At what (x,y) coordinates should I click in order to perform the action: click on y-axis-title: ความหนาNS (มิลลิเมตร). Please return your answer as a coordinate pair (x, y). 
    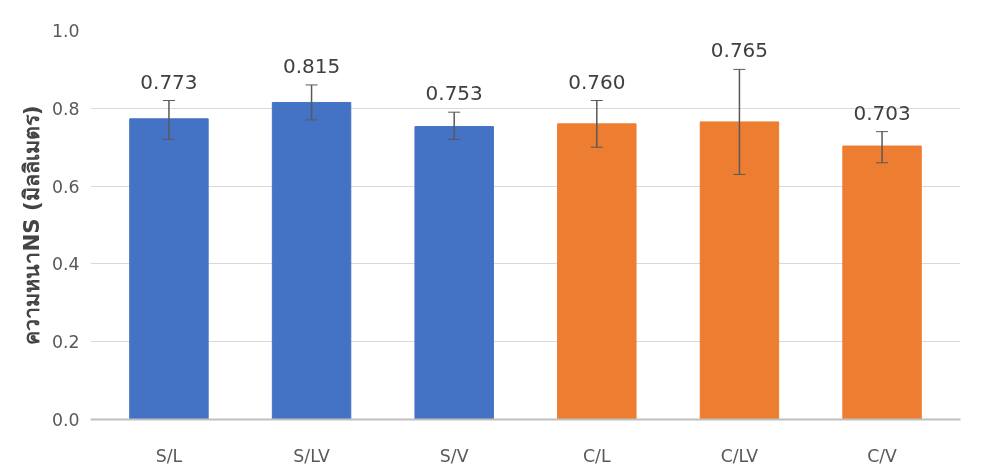
    Looking at the image, I should click on (31, 225).